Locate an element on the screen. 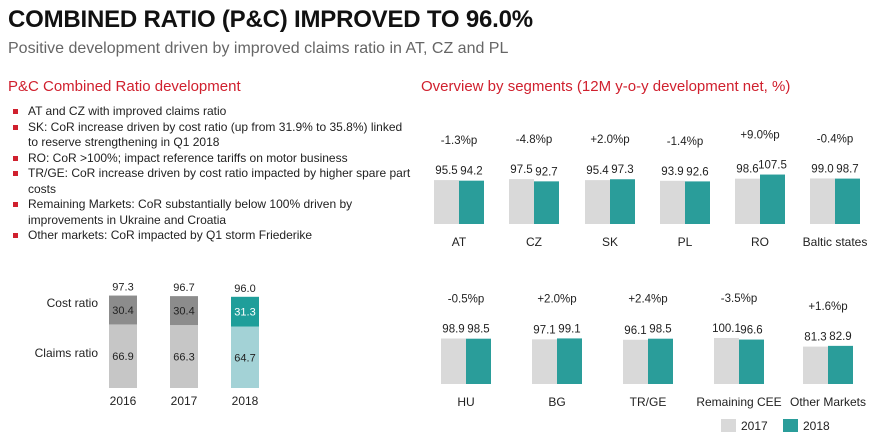 The image size is (881, 438). value-label-2017: 98.6 is located at coordinates (747, 170).